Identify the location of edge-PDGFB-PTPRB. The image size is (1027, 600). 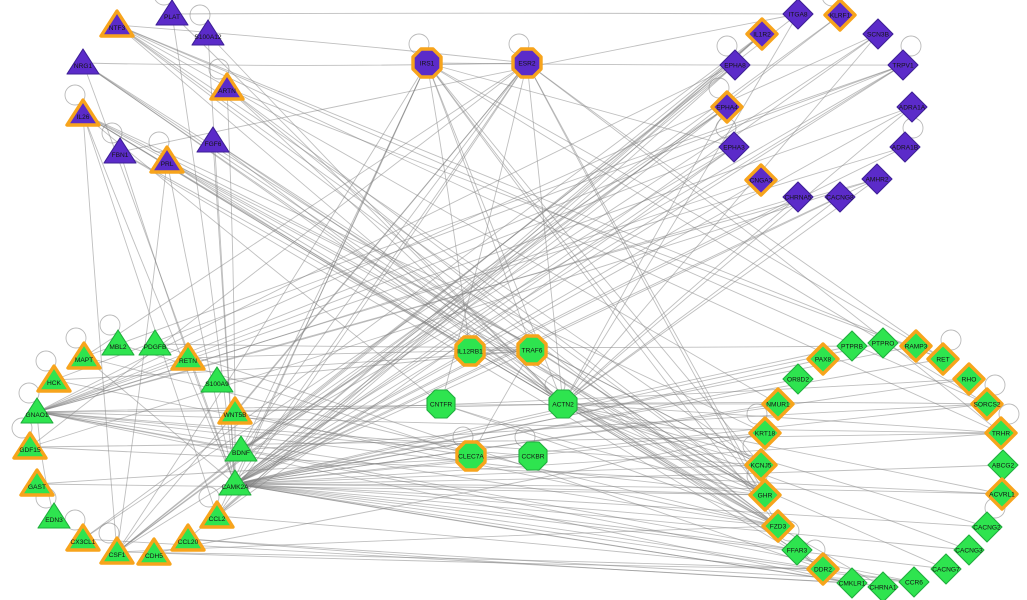
(503, 345).